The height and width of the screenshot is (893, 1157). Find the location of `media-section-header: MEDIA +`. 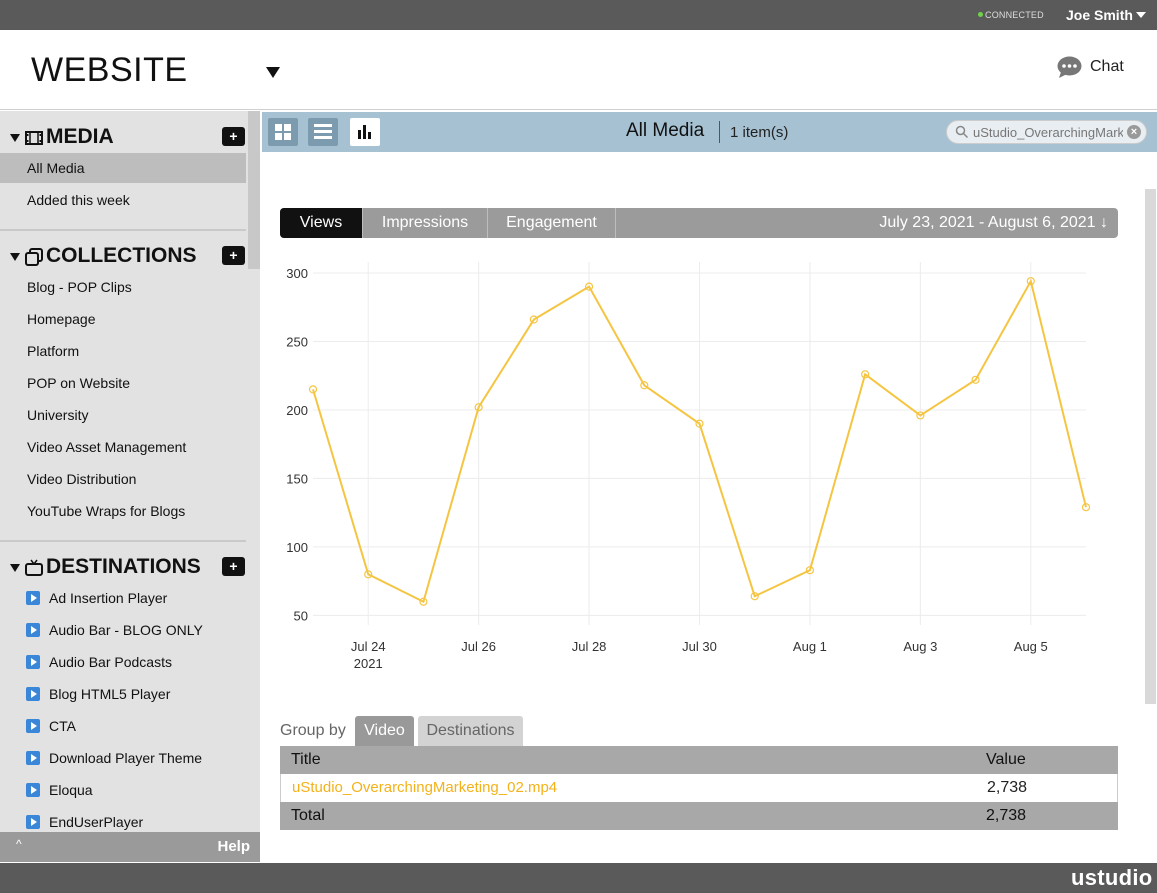

media-section-header: MEDIA + is located at coordinates (123, 138).